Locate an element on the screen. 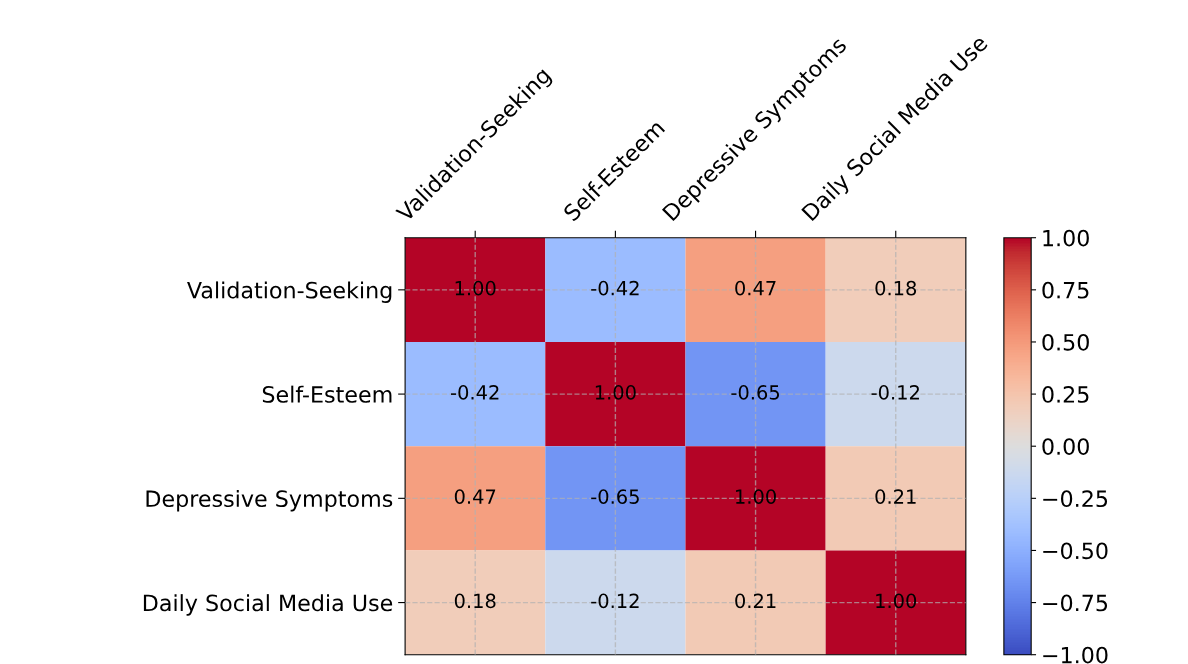 This screenshot has height=664, width=1188. y-tick-label: Validation-Seeking is located at coordinates (289, 292).